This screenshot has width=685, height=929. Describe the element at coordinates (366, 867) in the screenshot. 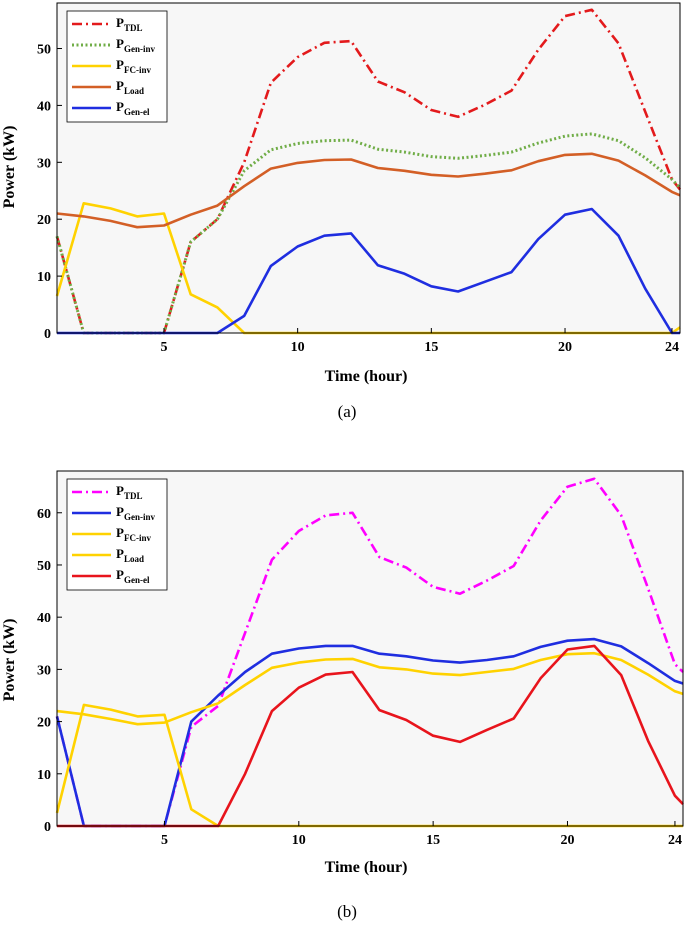

I see `panel-b-xlabel: Time (hour)` at that location.